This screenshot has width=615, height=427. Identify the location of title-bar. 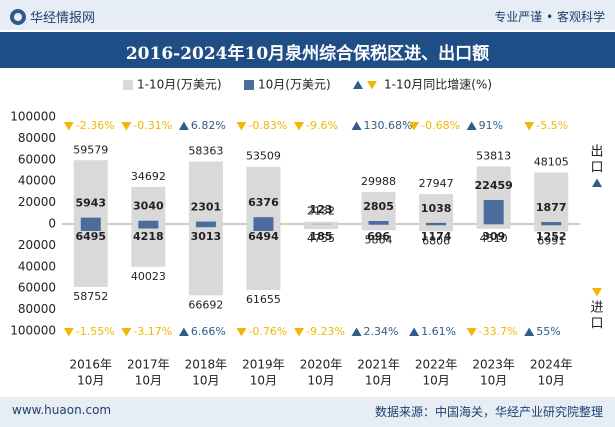
(307, 50).